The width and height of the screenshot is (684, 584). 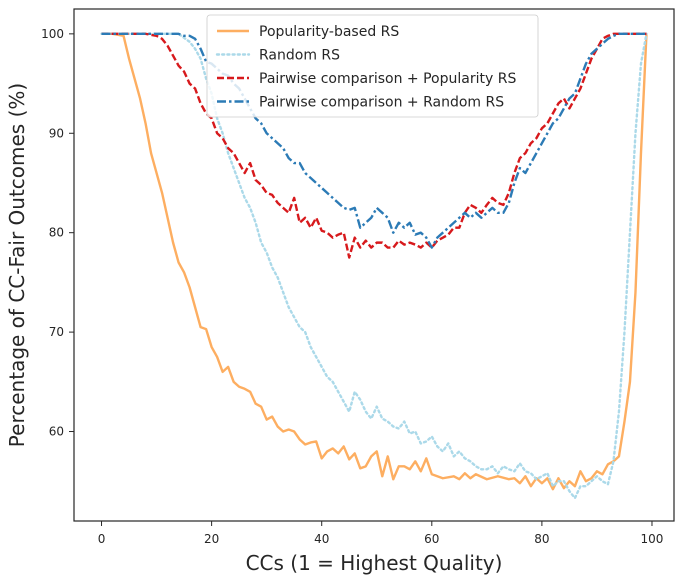 What do you see at coordinates (56, 133) in the screenshot?
I see `y-tick-label: 90` at bounding box center [56, 133].